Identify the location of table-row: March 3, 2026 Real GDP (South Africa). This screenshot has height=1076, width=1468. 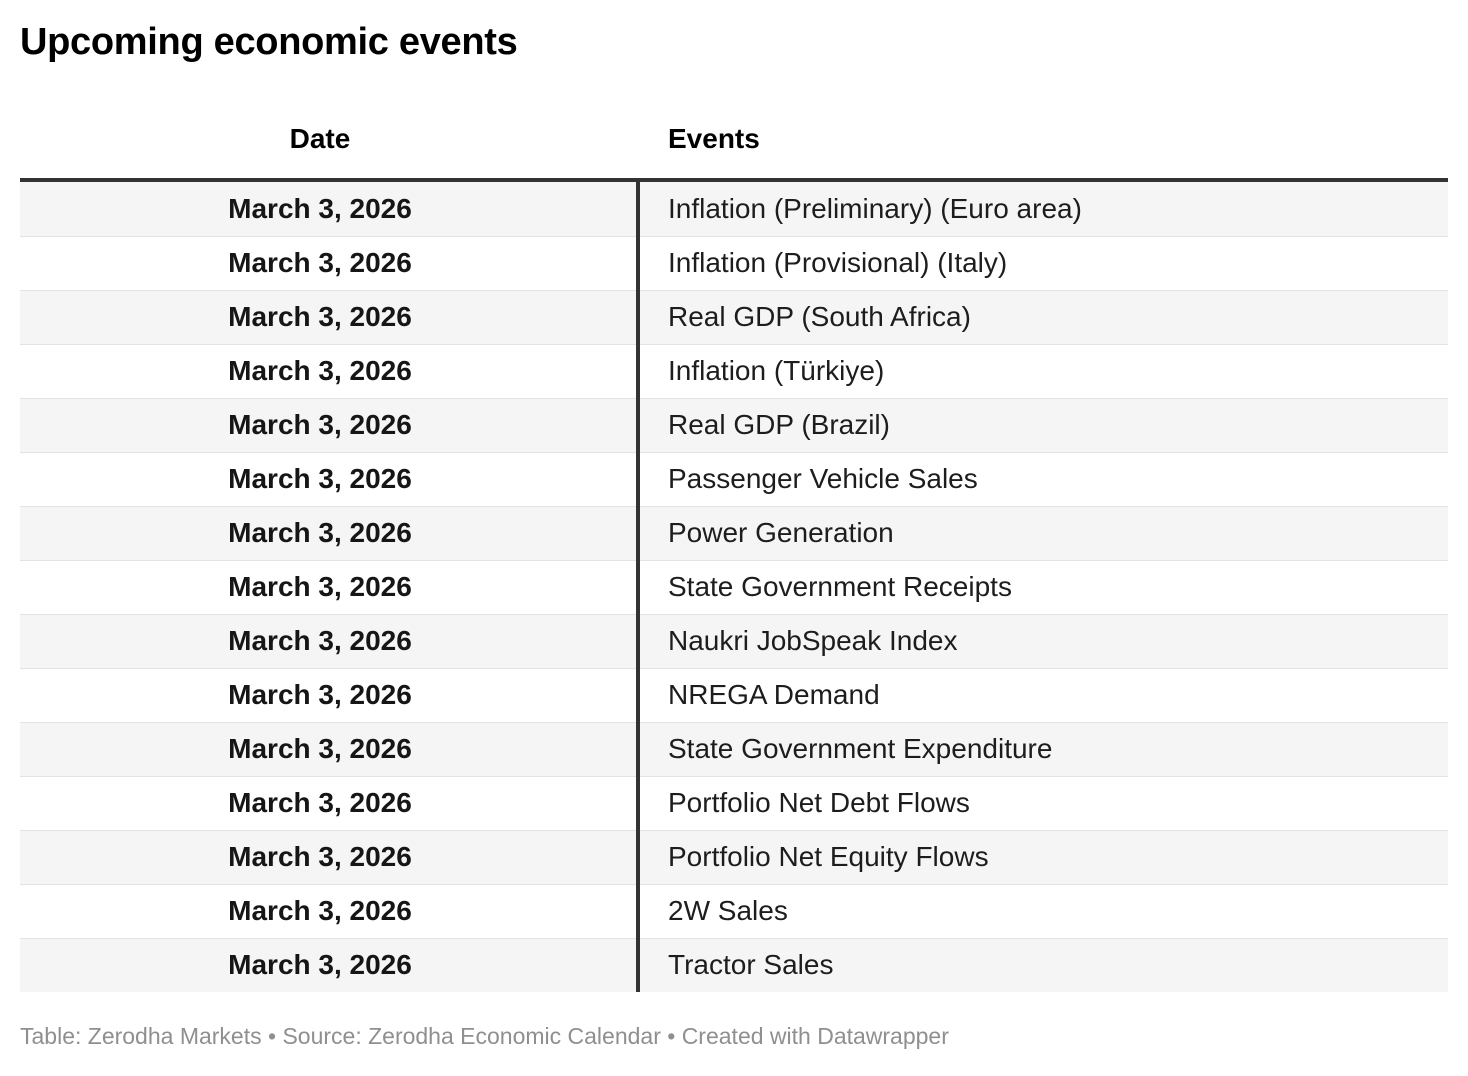
(734, 316).